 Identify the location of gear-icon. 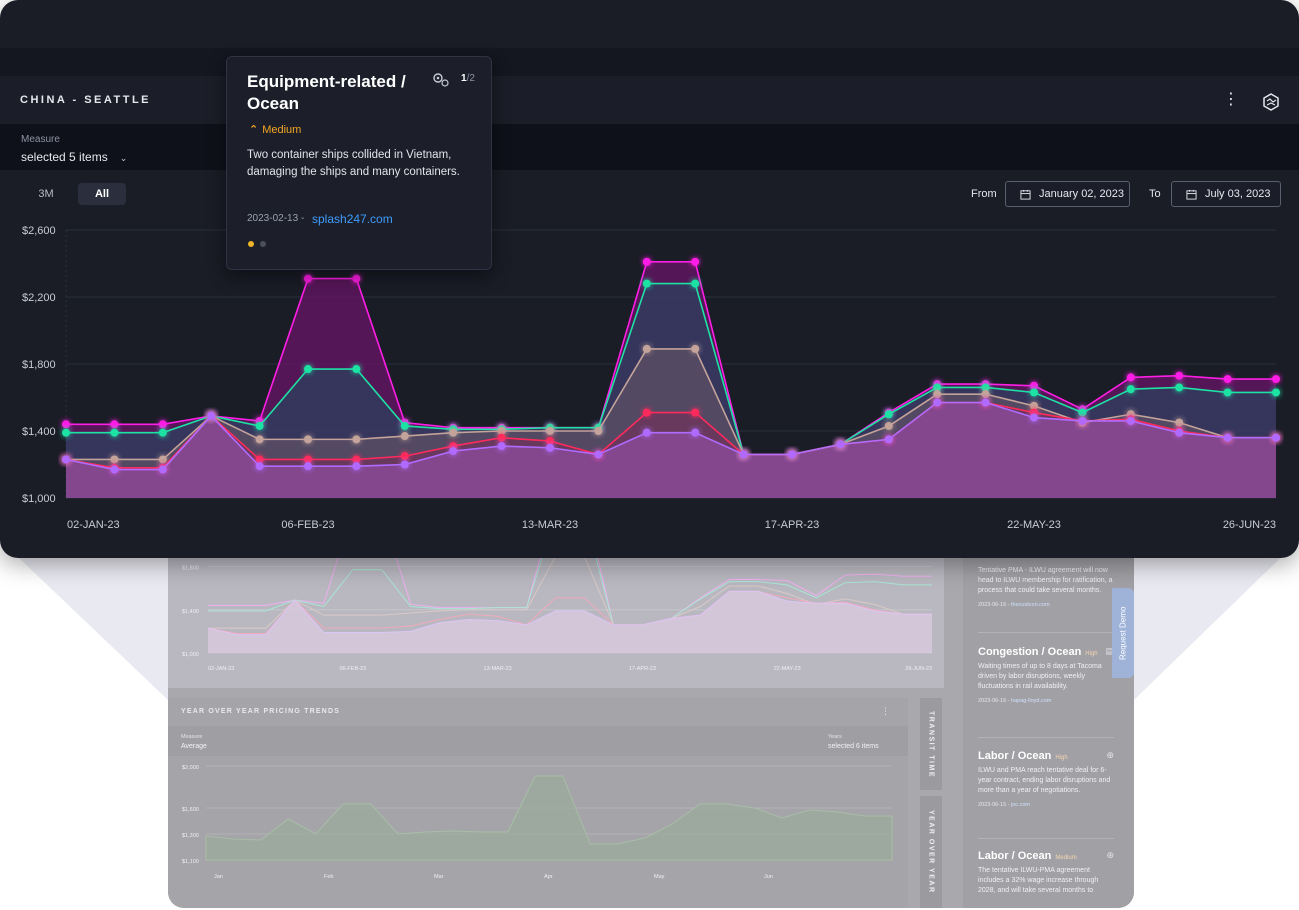
(441, 80).